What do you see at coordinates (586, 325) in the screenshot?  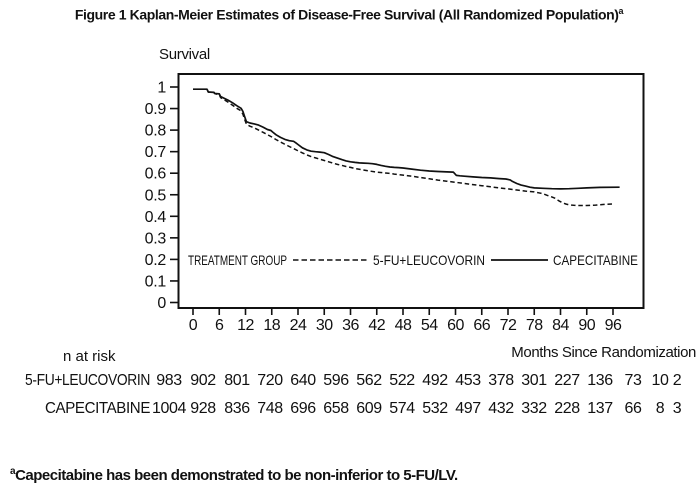 I see `x-tick-label: 90` at bounding box center [586, 325].